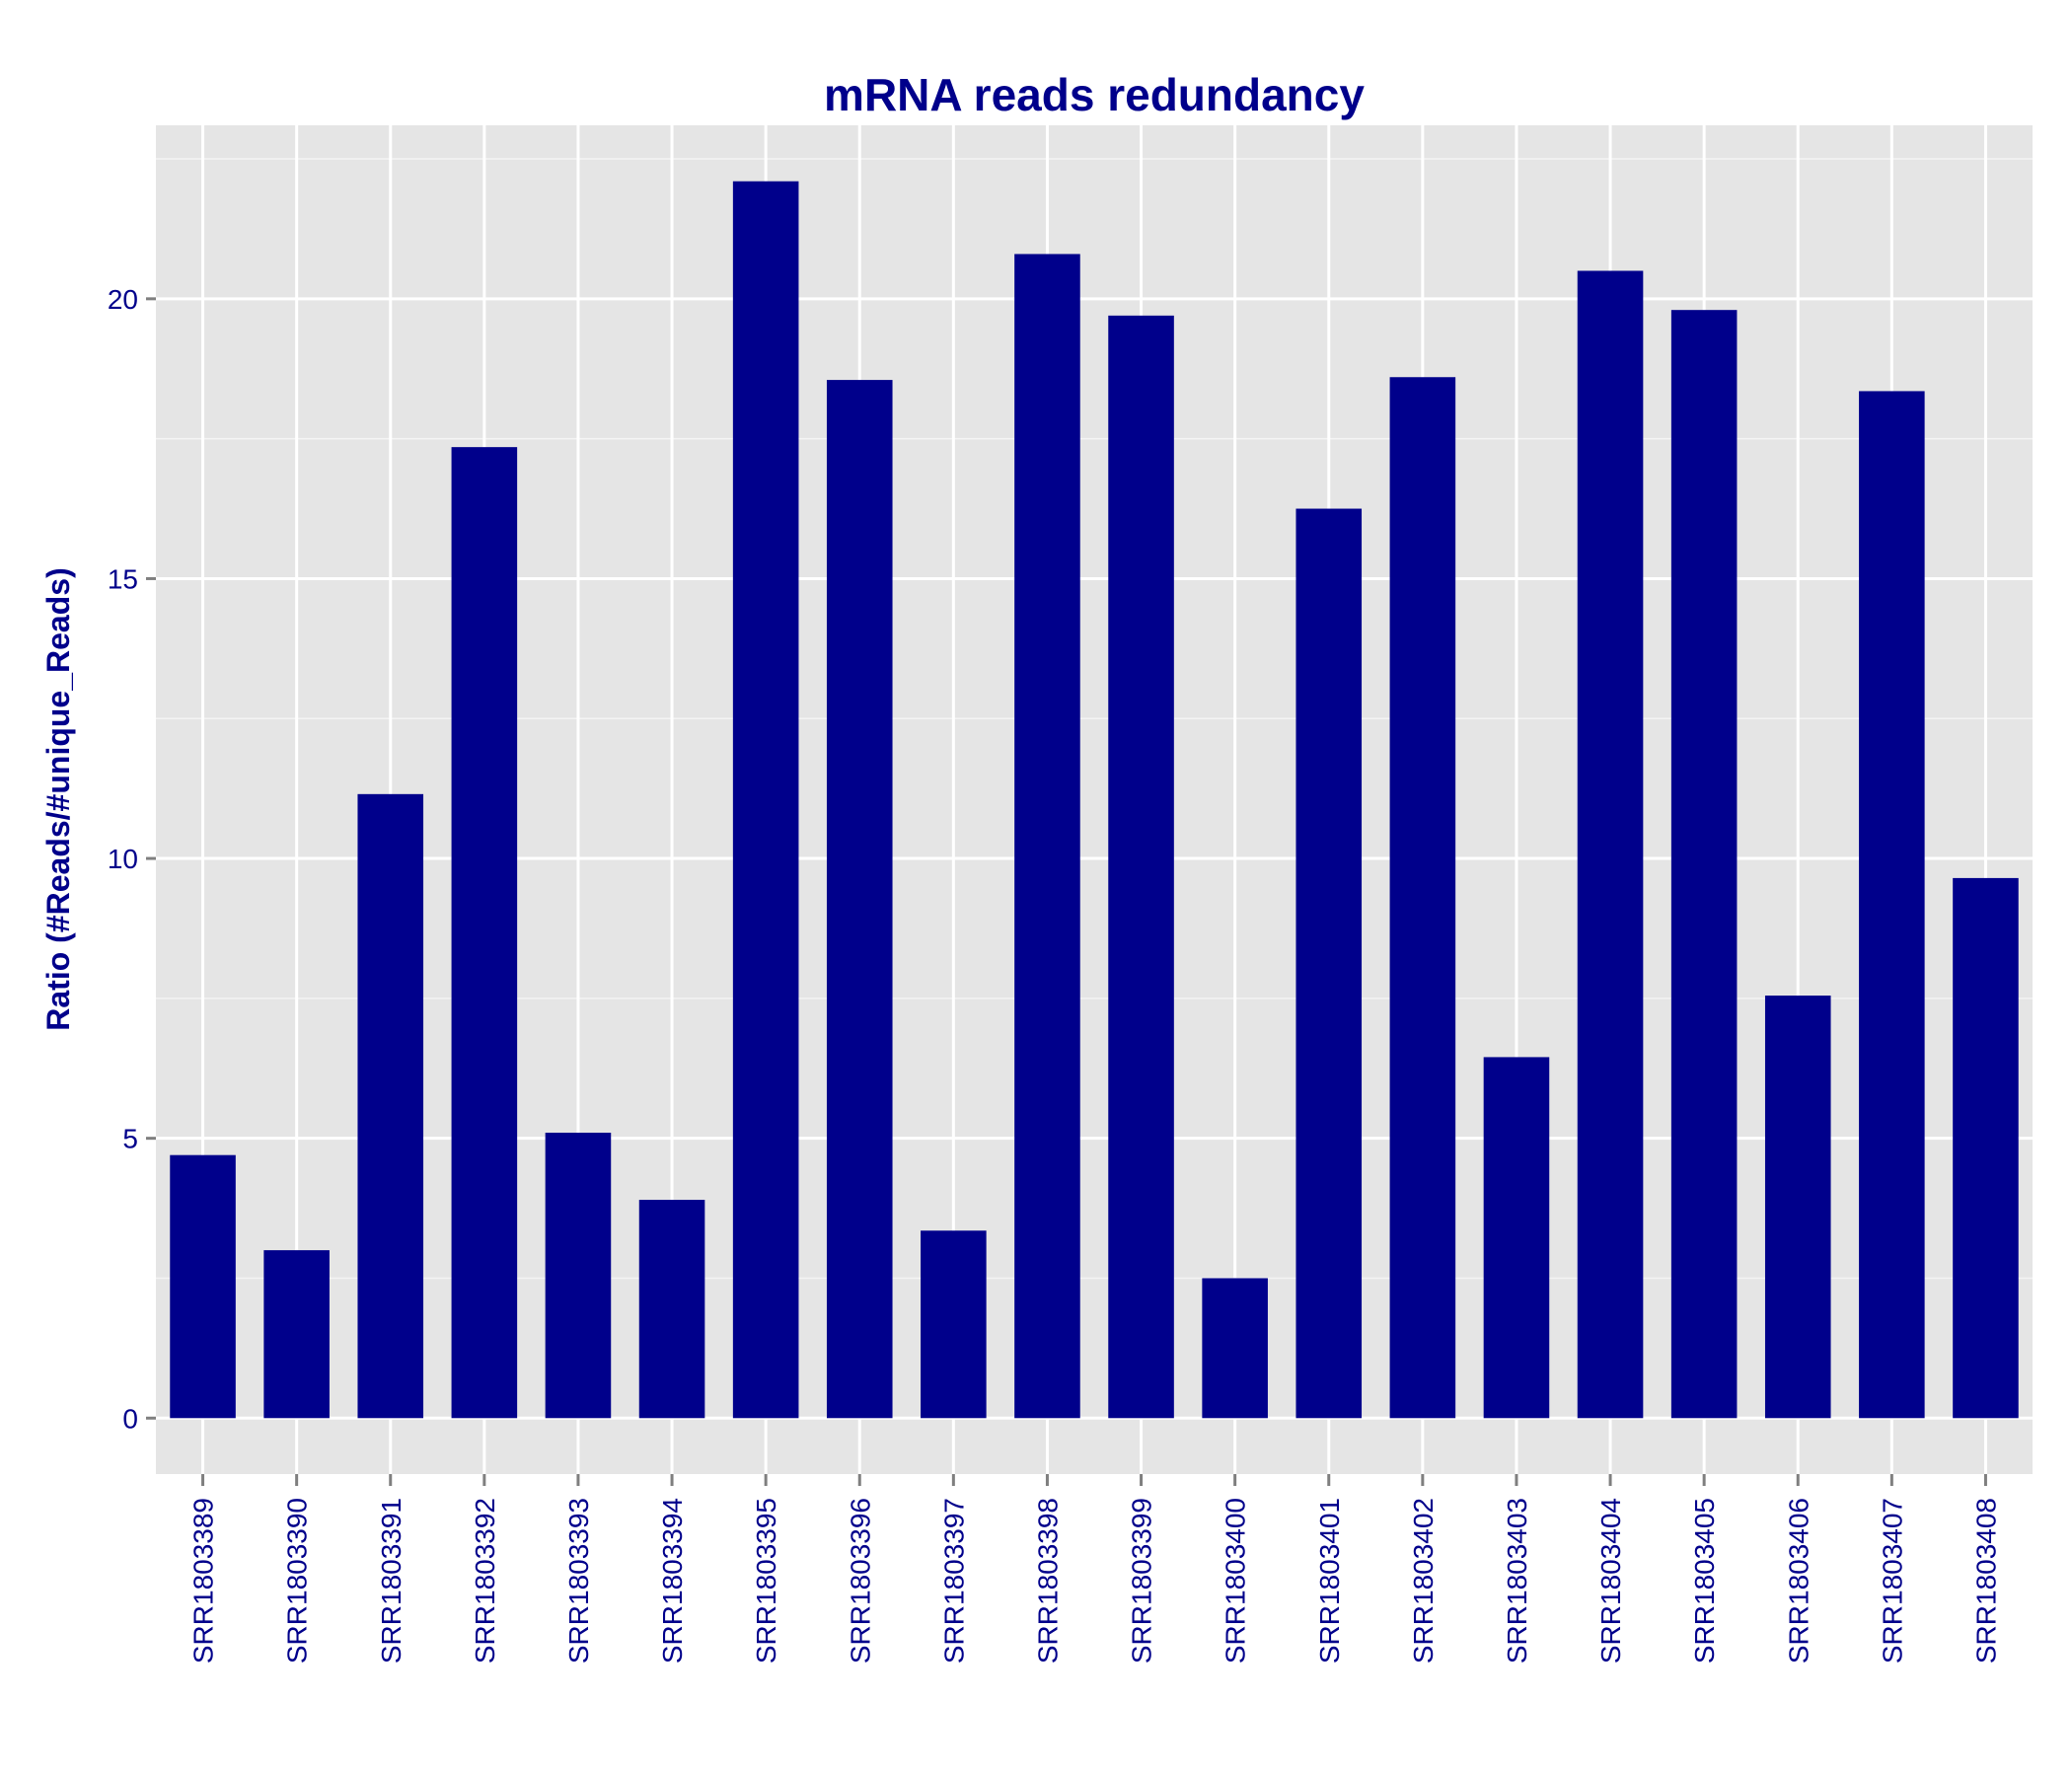 Image resolution: width=2072 pixels, height=1776 pixels. I want to click on x-tick-label: SRR1803399, so click(1142, 1581).